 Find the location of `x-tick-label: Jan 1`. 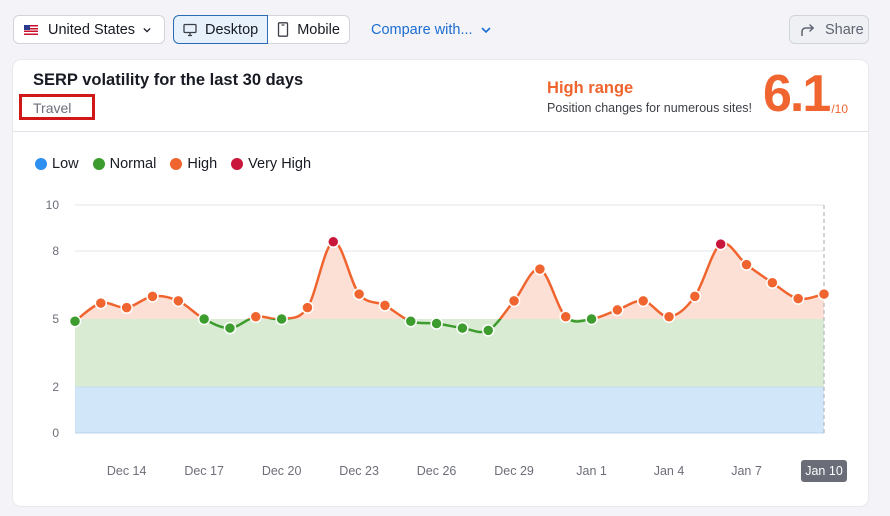

x-tick-label: Jan 1 is located at coordinates (591, 471).